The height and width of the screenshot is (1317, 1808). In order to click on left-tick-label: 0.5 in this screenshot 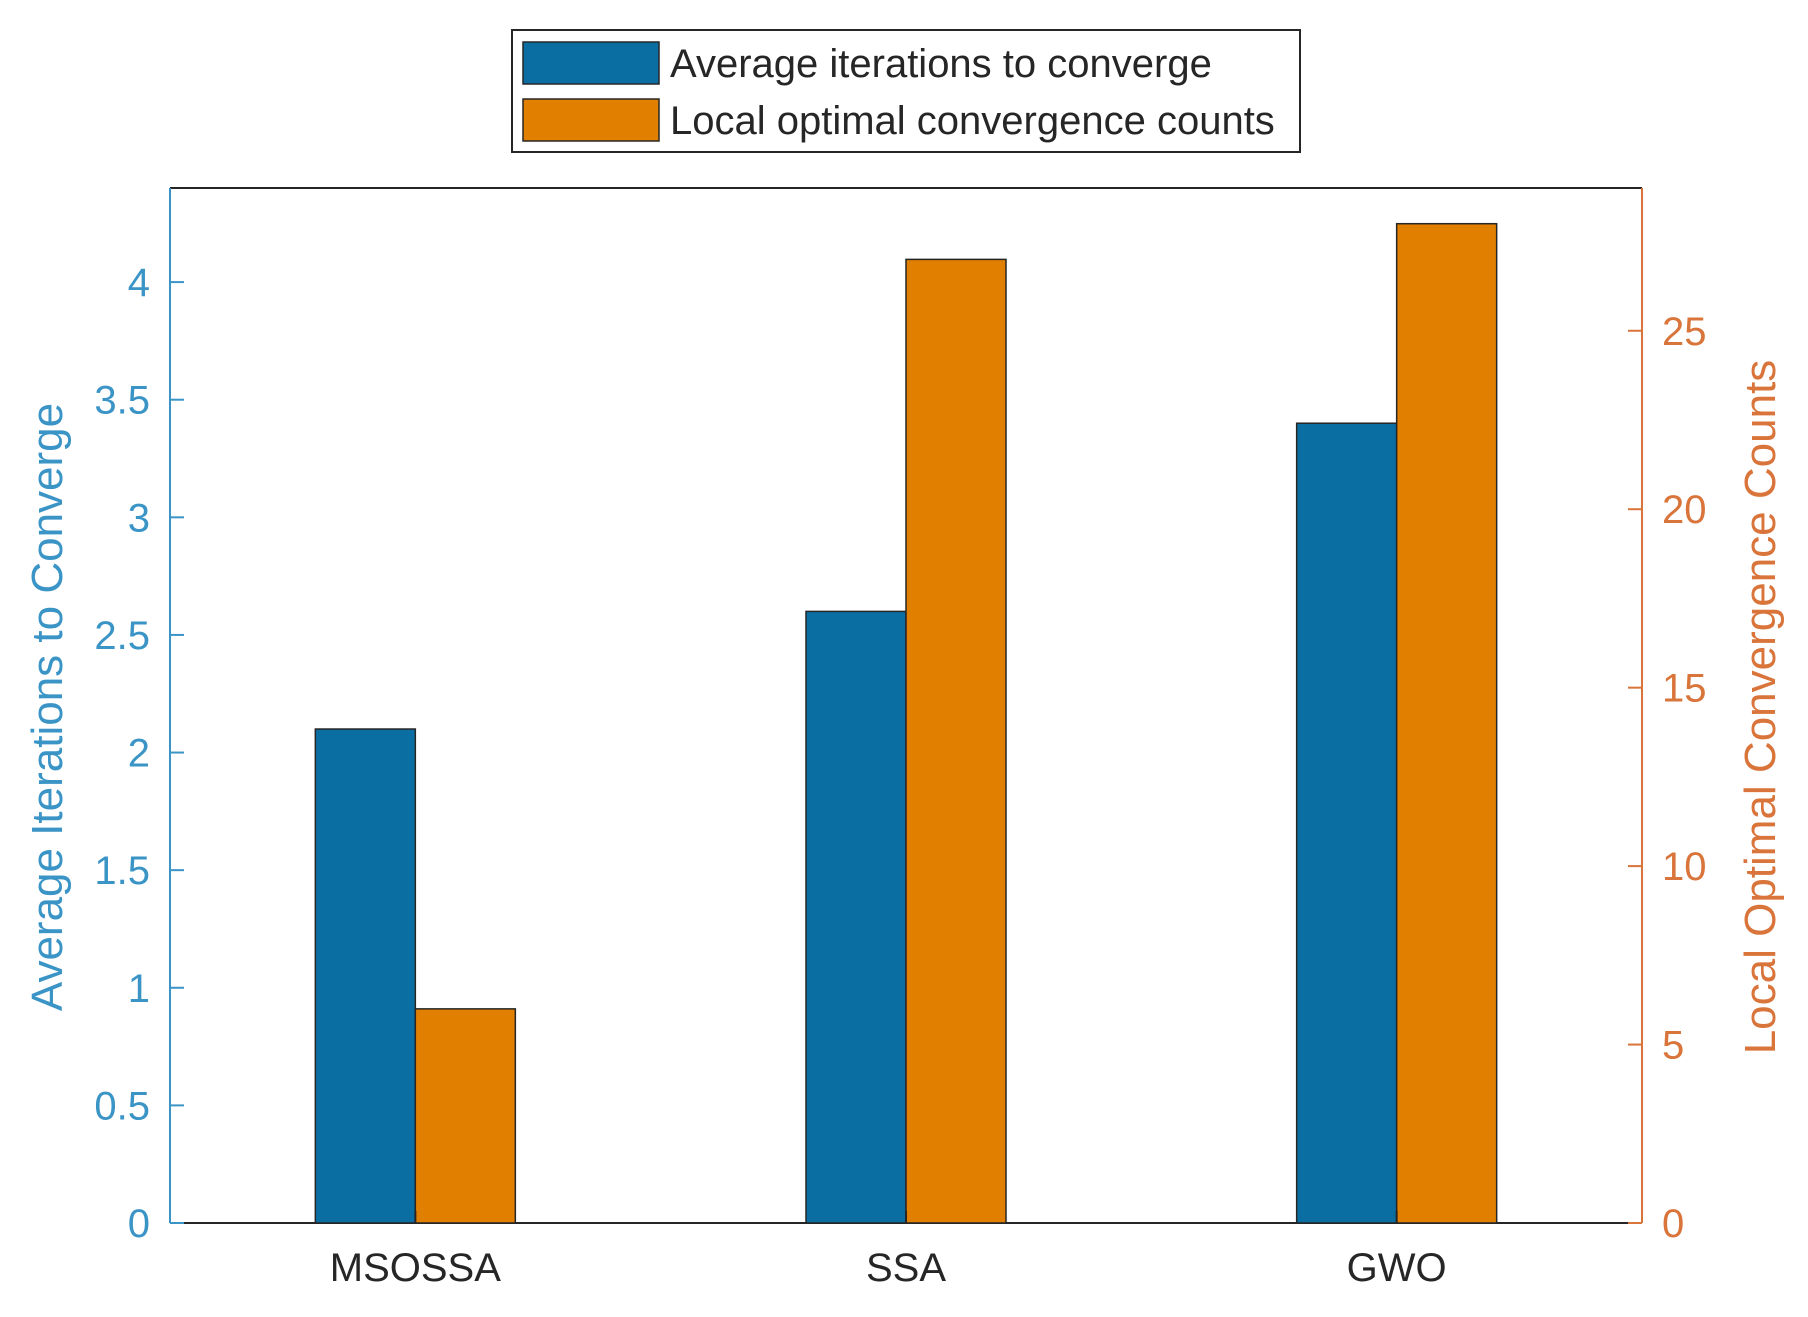, I will do `click(122, 1106)`.